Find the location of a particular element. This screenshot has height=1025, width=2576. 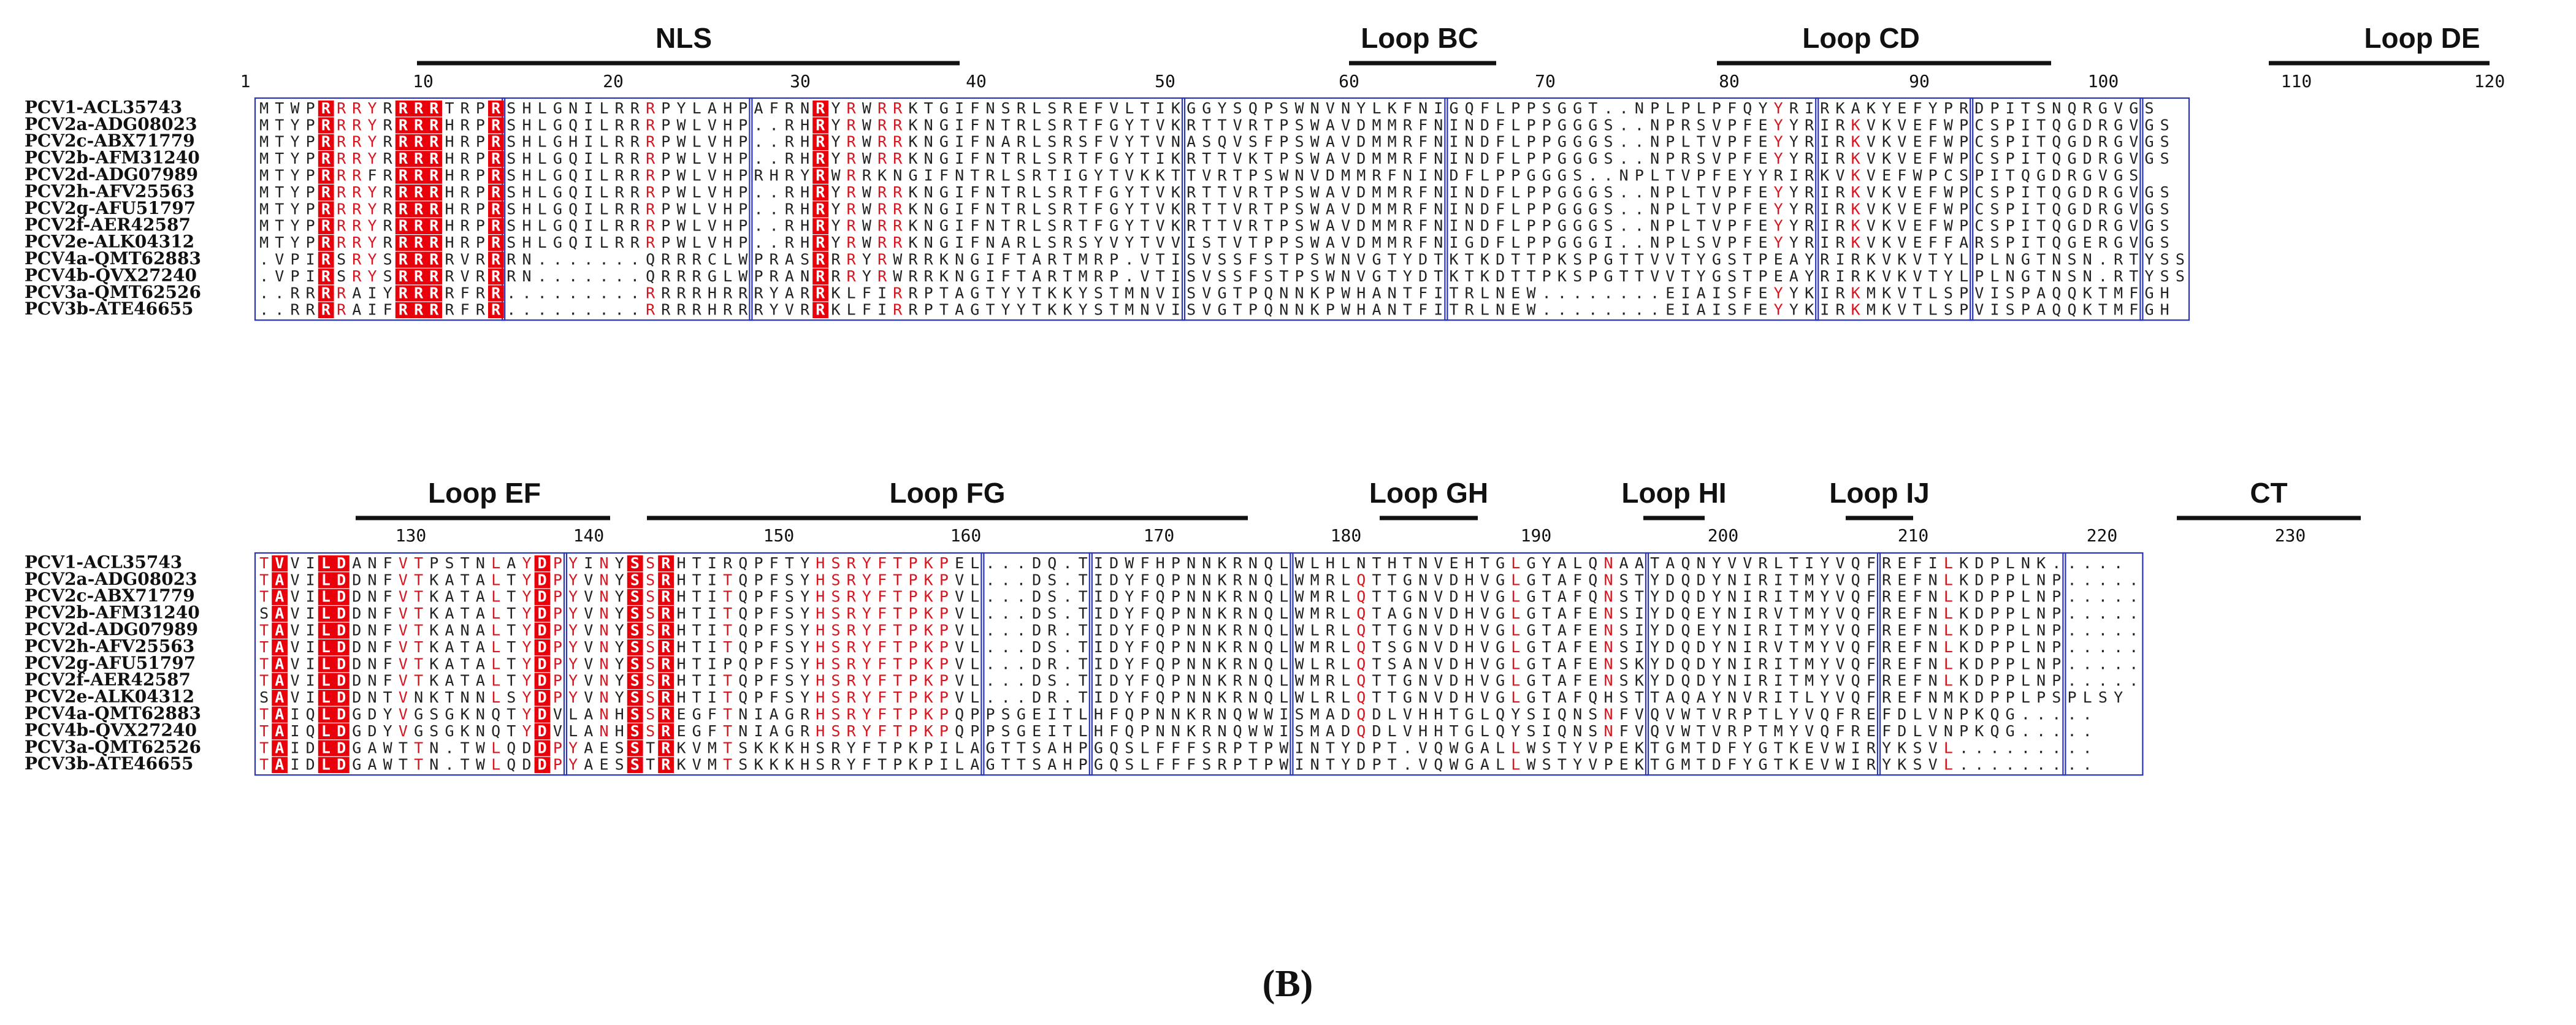

residue: K is located at coordinates (1175, 192).